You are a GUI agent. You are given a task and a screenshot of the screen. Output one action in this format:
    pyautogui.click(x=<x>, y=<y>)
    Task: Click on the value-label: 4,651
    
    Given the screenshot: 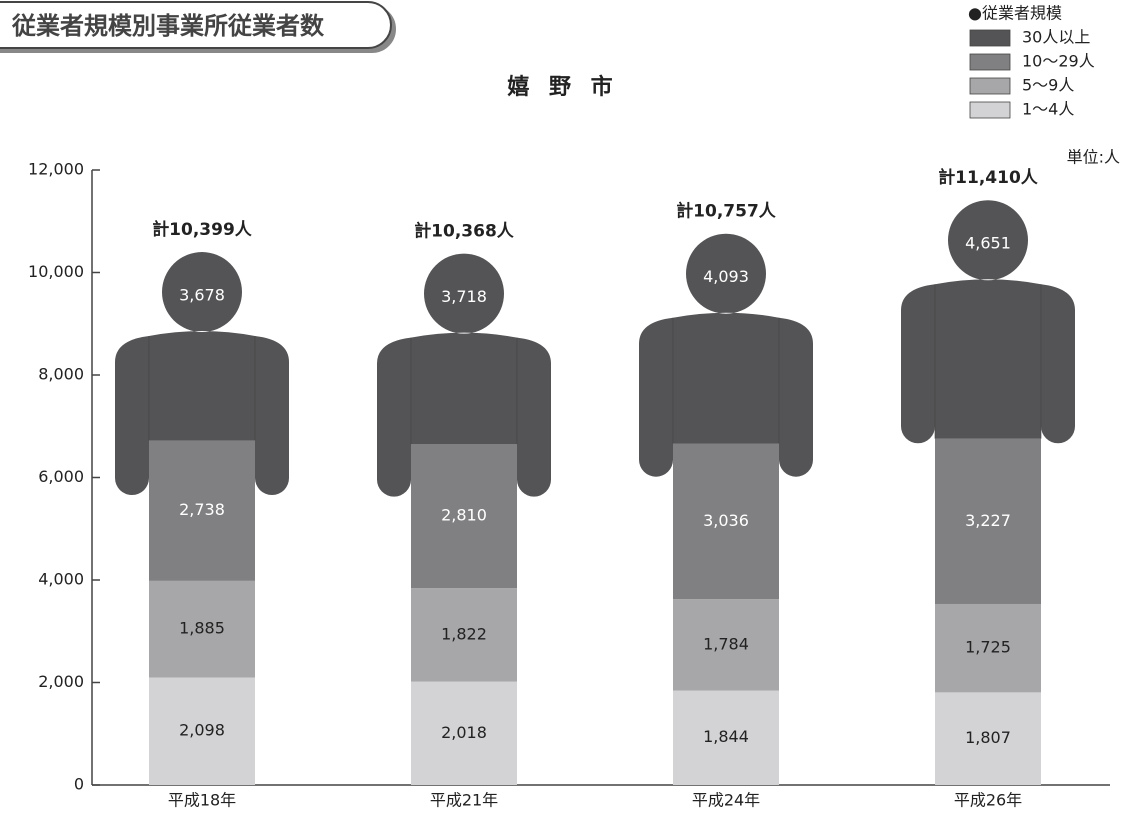 What is the action you would take?
    pyautogui.click(x=988, y=243)
    